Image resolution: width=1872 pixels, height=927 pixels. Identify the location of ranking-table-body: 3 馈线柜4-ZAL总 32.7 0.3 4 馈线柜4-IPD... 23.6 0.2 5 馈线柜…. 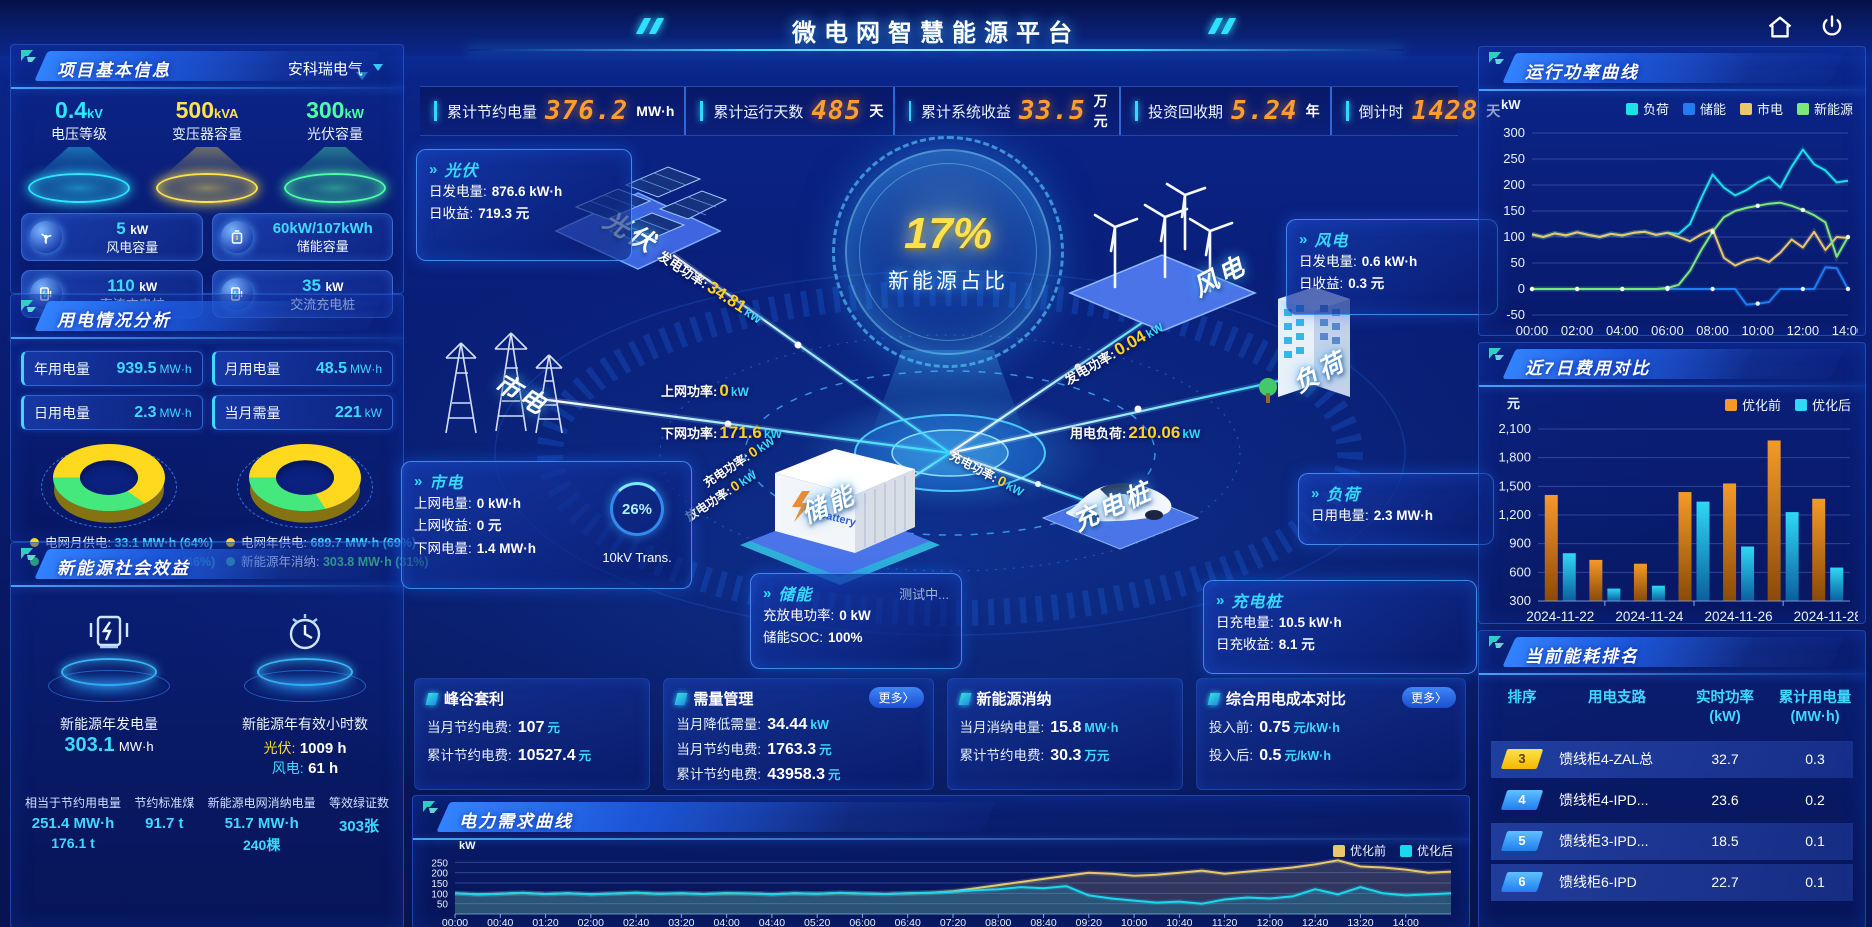
(1672, 820).